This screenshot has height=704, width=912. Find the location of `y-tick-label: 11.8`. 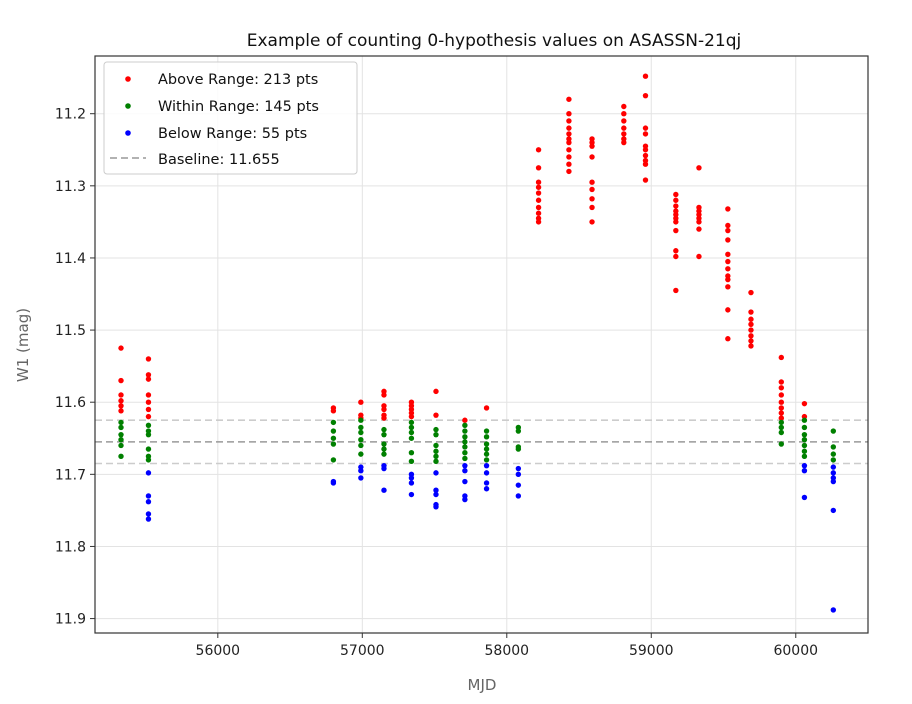

y-tick-label: 11.8 is located at coordinates (70, 547).